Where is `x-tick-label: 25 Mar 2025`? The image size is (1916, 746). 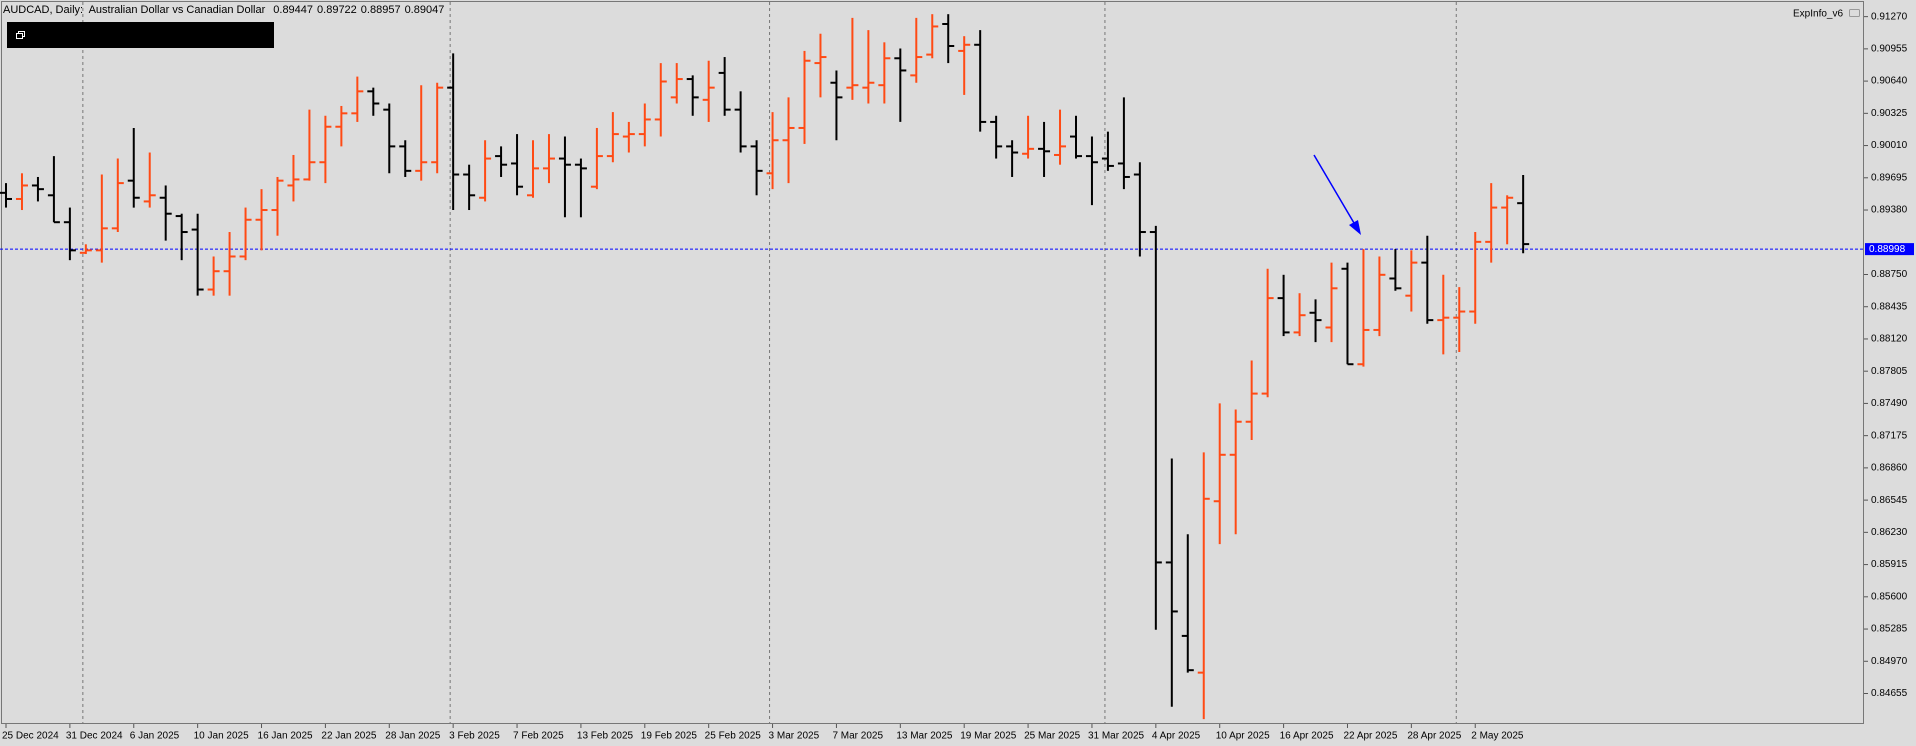
x-tick-label: 25 Mar 2025 is located at coordinates (1052, 736).